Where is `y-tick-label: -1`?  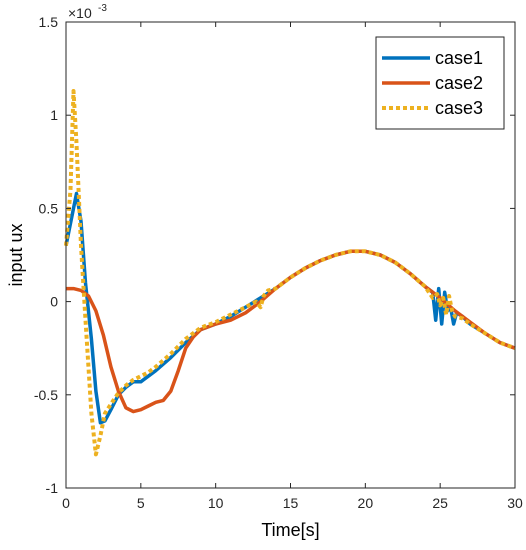 y-tick-label: -1 is located at coordinates (52, 488).